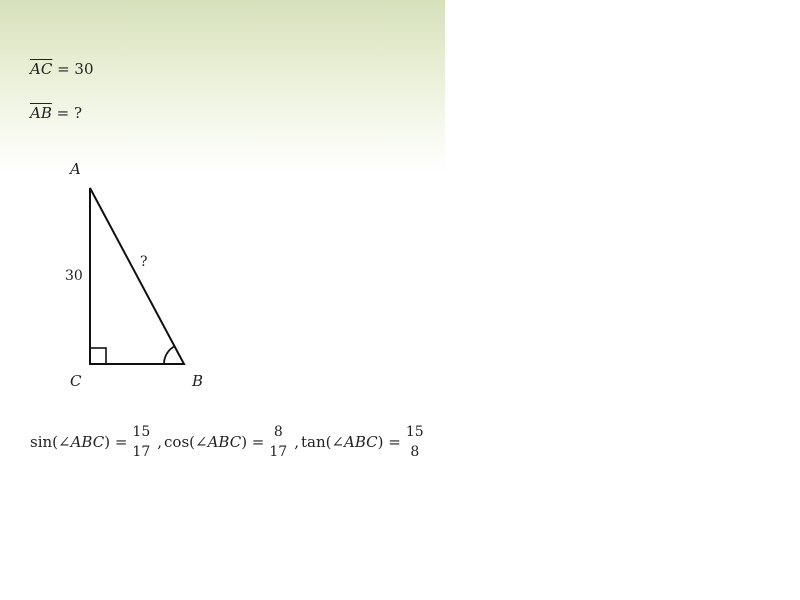 The height and width of the screenshot is (600, 800). What do you see at coordinates (41, 69) in the screenshot?
I see `segment-ac: AC` at bounding box center [41, 69].